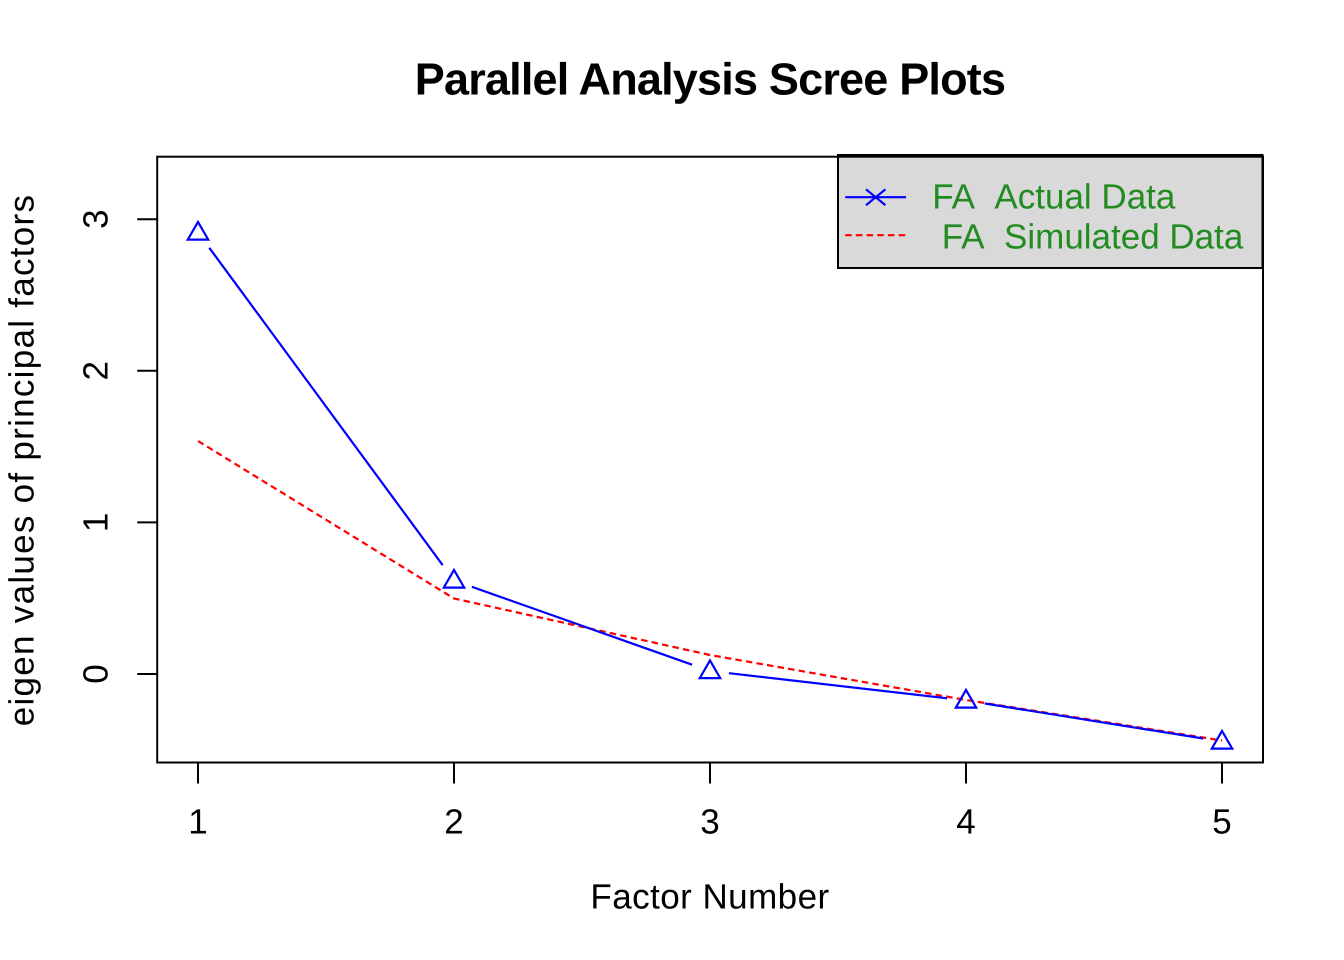 Image resolution: width=1344 pixels, height=960 pixels. Describe the element at coordinates (22, 460) in the screenshot. I see `svg-text:eigen values of principal fact: eigen values of principal factors` at that location.